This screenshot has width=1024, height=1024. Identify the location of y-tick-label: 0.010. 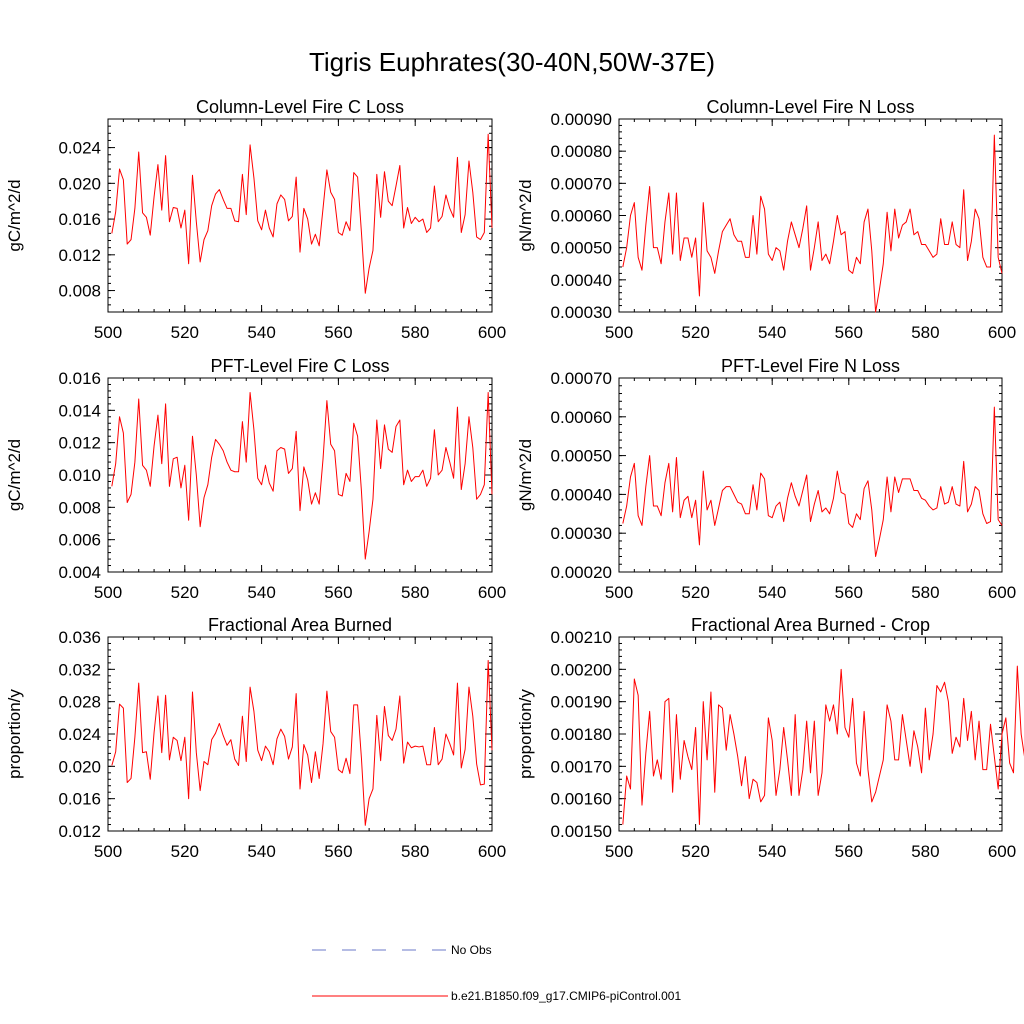
(79, 475).